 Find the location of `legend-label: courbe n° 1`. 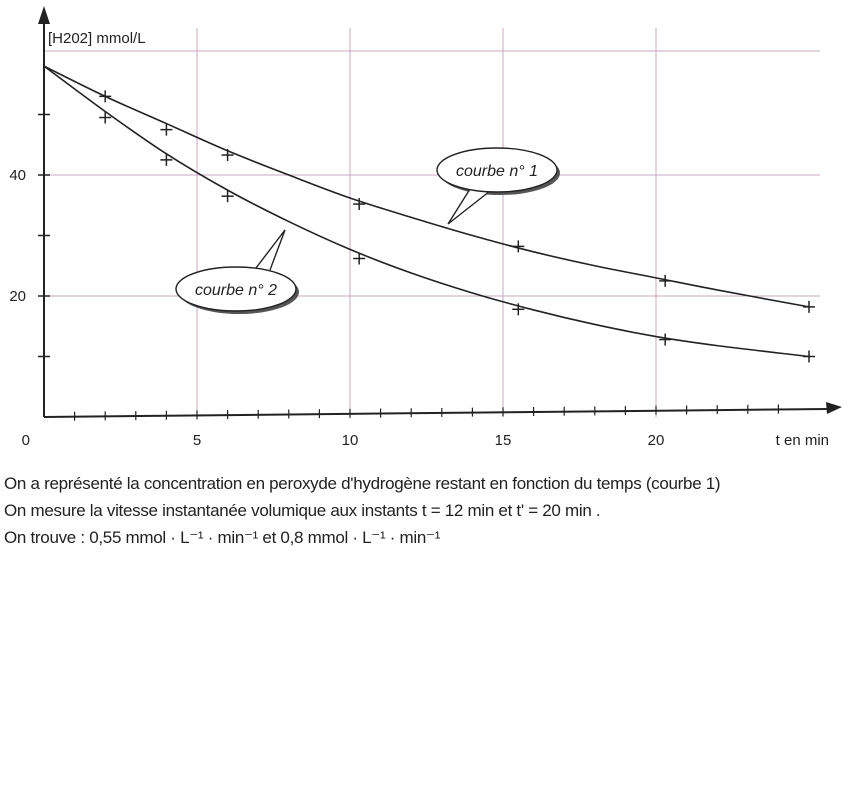

legend-label: courbe n° 1 is located at coordinates (497, 171).